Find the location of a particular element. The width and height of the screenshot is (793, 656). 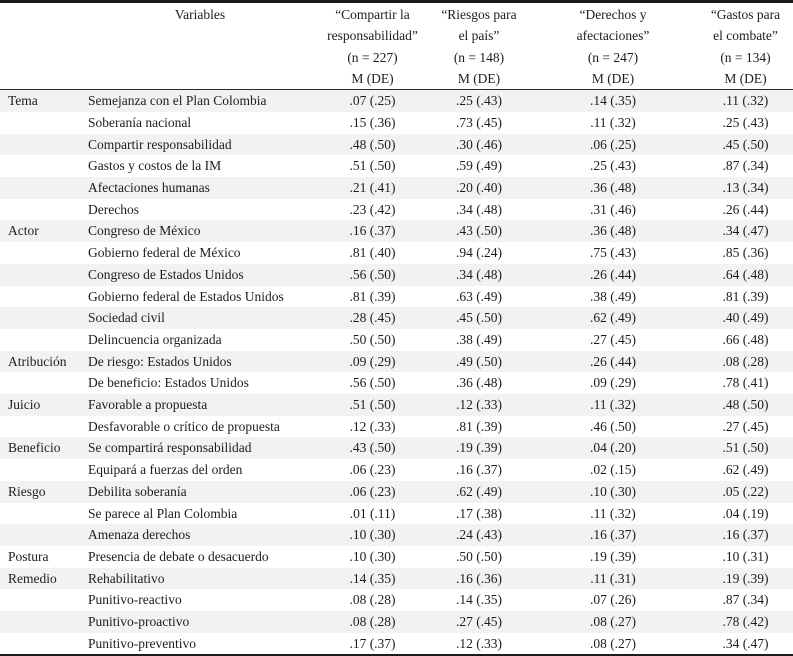

variable-cell: De beneficio: Estados Unidos is located at coordinates (168, 383).